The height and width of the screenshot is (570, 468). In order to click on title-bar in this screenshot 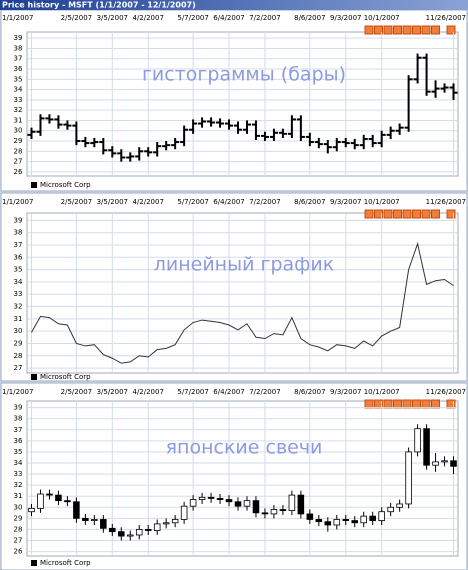, I will do `click(234, 5)`.